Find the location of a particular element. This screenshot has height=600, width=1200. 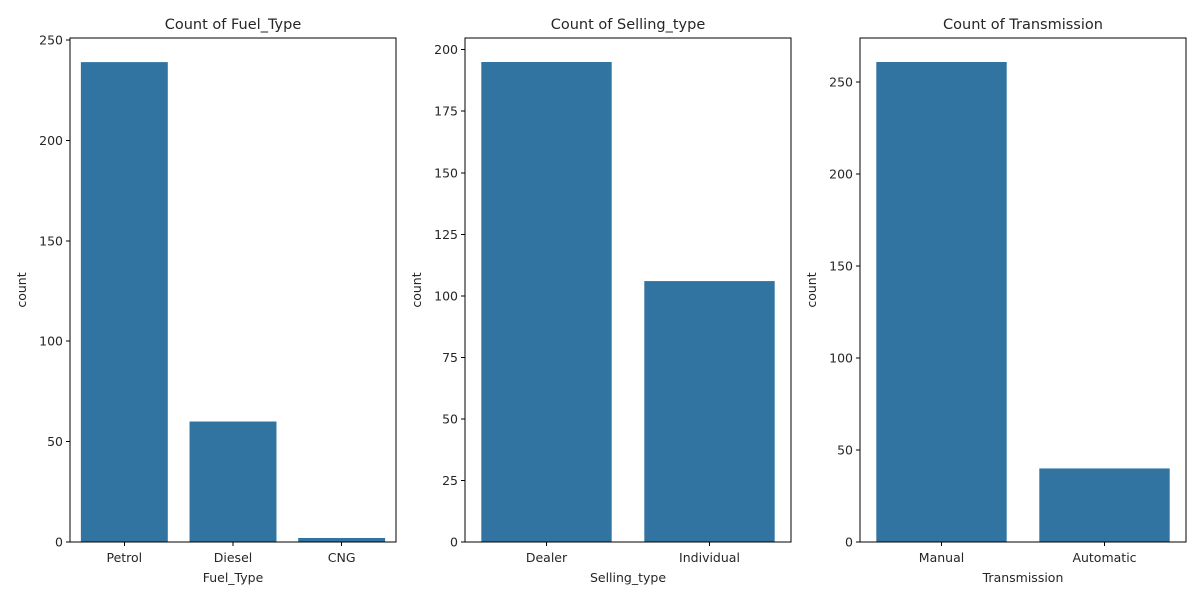

x-tick-label-individual: Individual is located at coordinates (709, 557).